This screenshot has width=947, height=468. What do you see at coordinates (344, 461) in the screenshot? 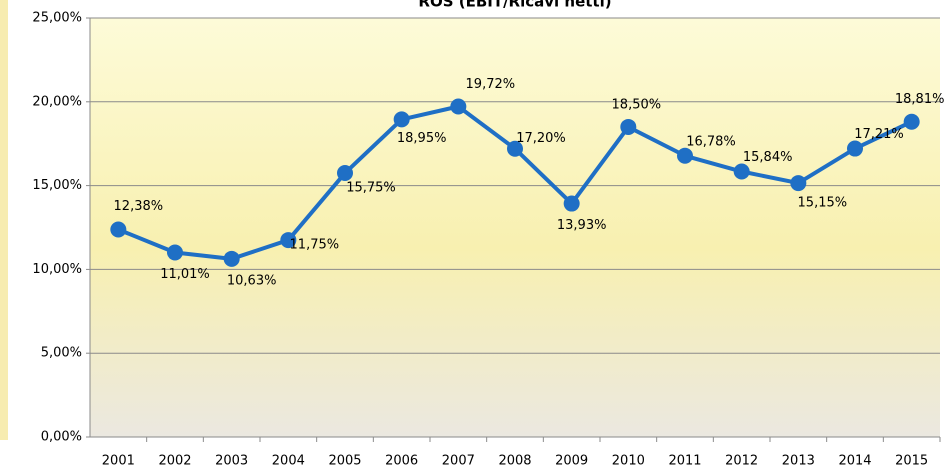
I see `x-tick-label: 2005` at bounding box center [344, 461].